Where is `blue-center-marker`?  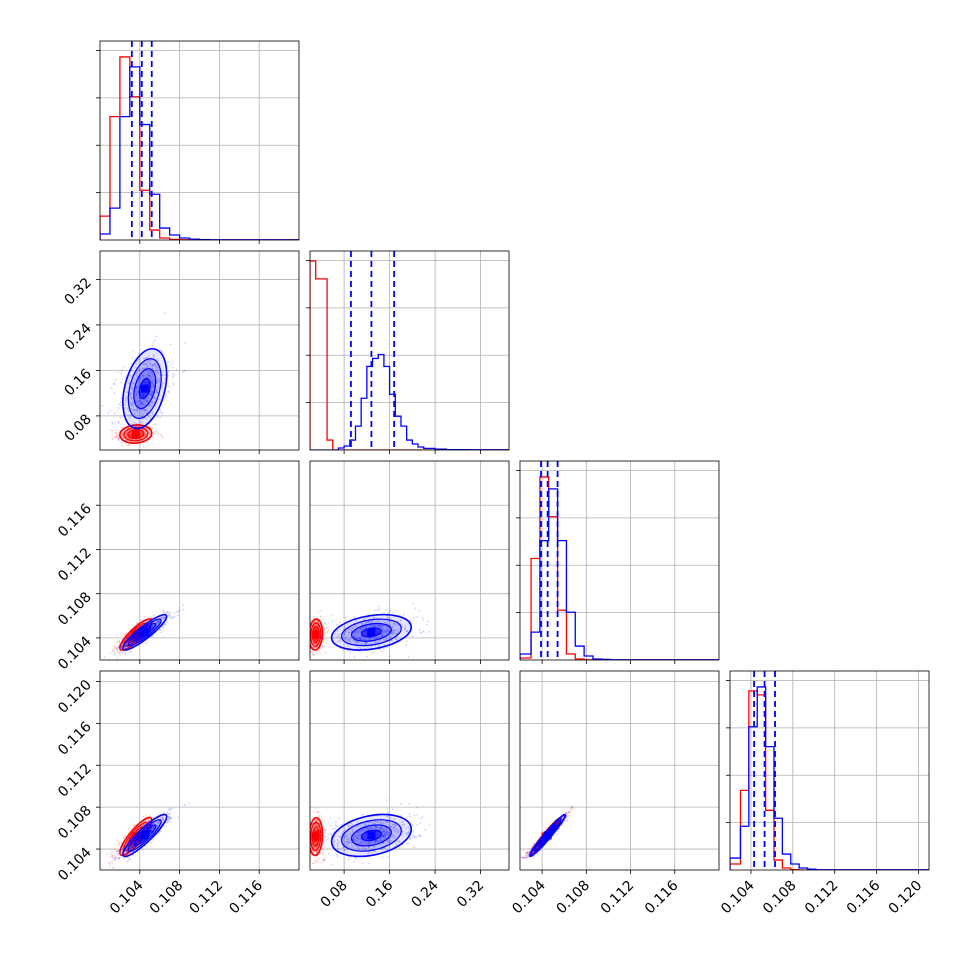 blue-center-marker is located at coordinates (144, 835).